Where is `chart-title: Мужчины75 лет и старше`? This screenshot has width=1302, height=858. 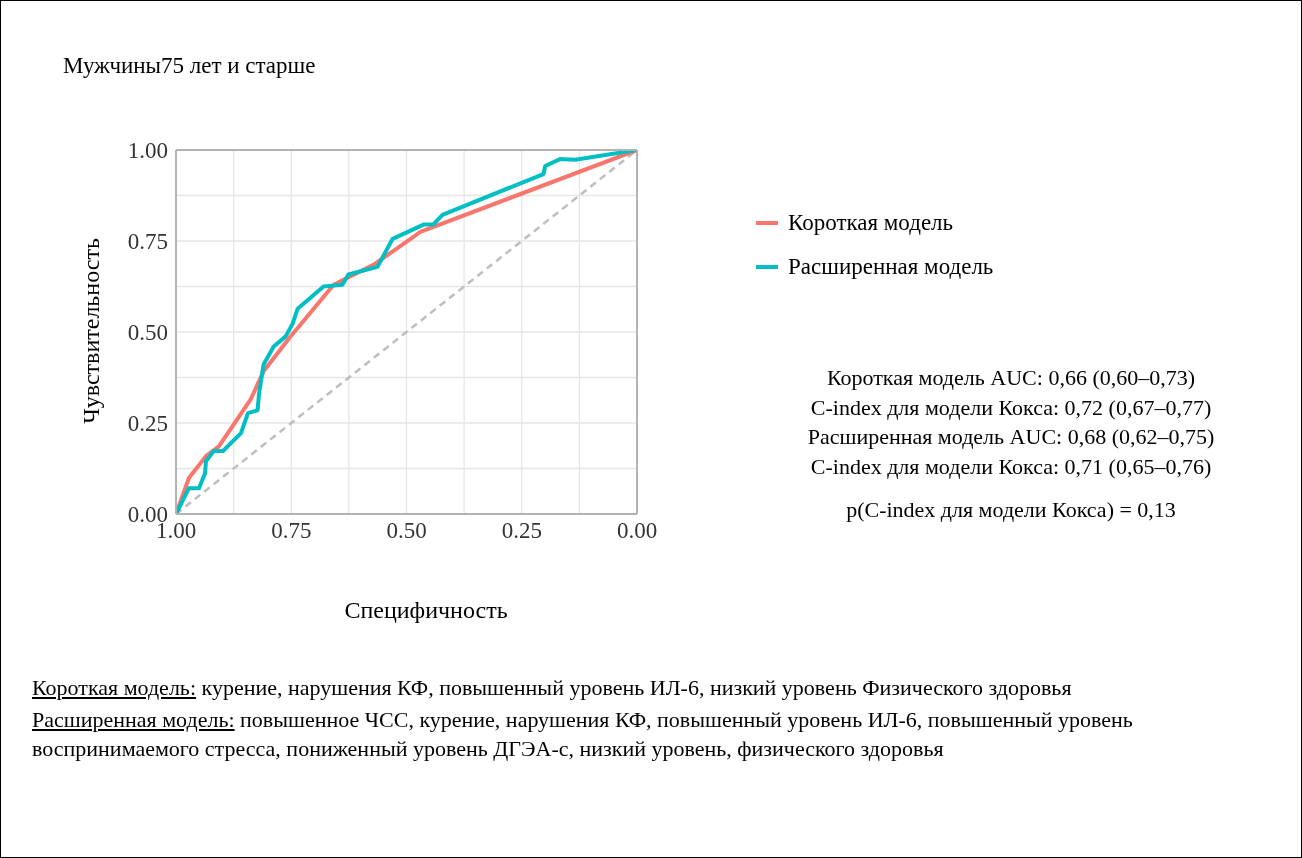
chart-title: Мужчины75 лет и старше is located at coordinates (189, 66).